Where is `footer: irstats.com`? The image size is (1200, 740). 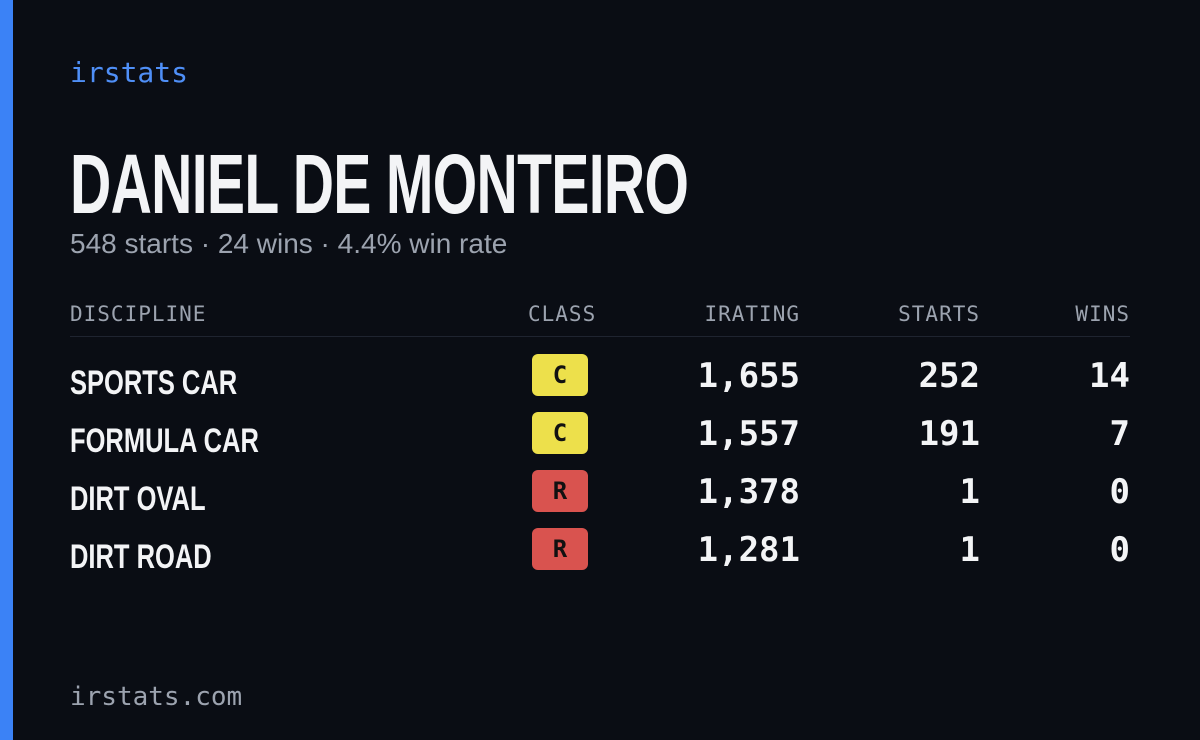
footer: irstats.com is located at coordinates (156, 697).